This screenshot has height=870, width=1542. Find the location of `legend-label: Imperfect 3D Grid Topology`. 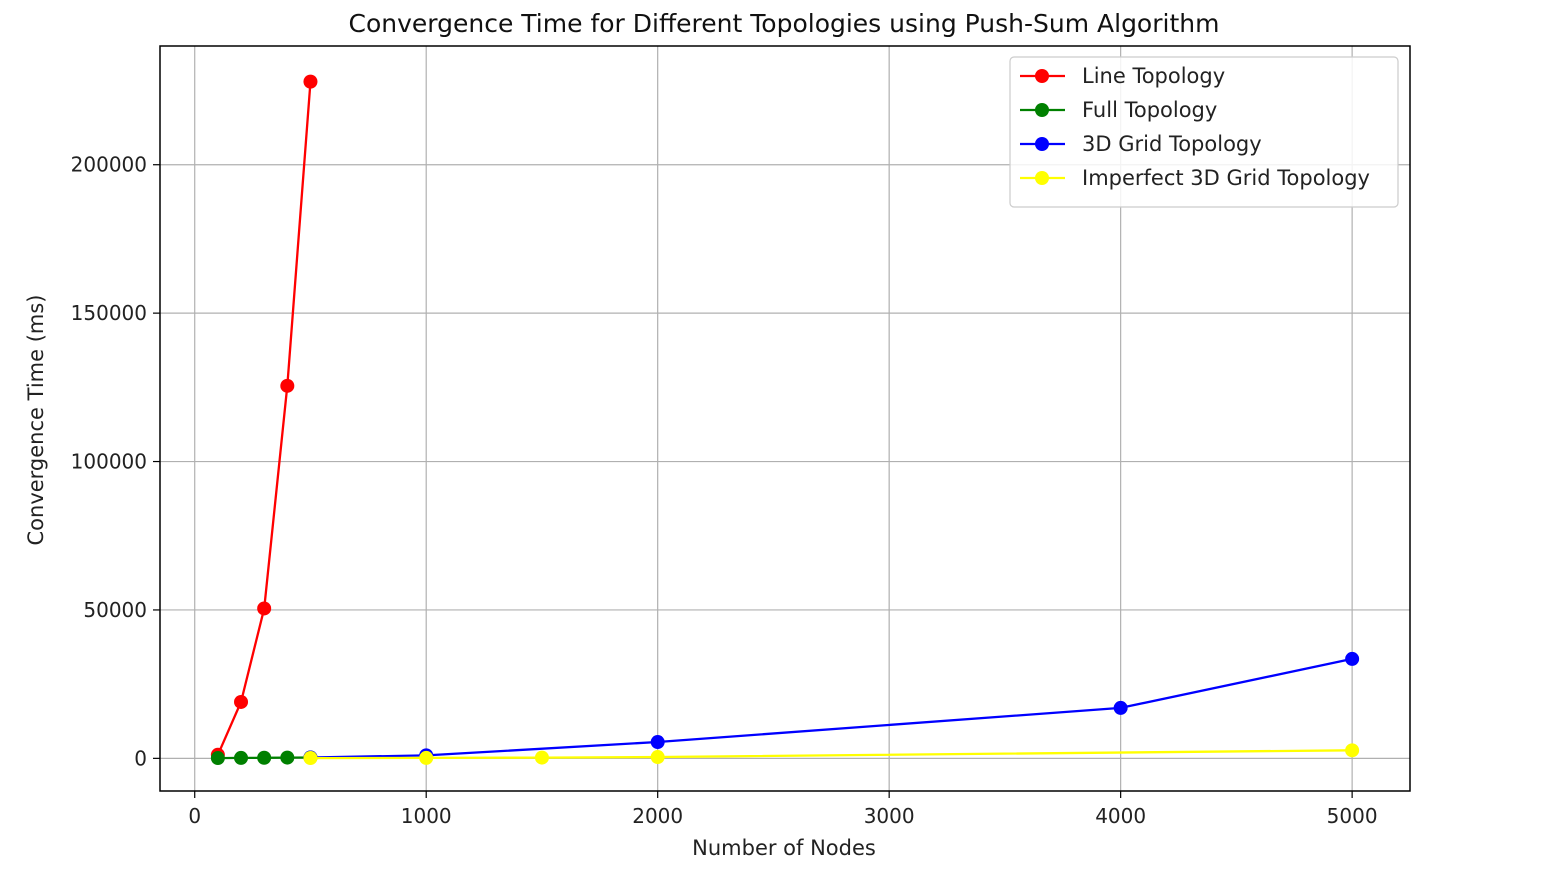

legend-label: Imperfect 3D Grid Topology is located at coordinates (1226, 178).